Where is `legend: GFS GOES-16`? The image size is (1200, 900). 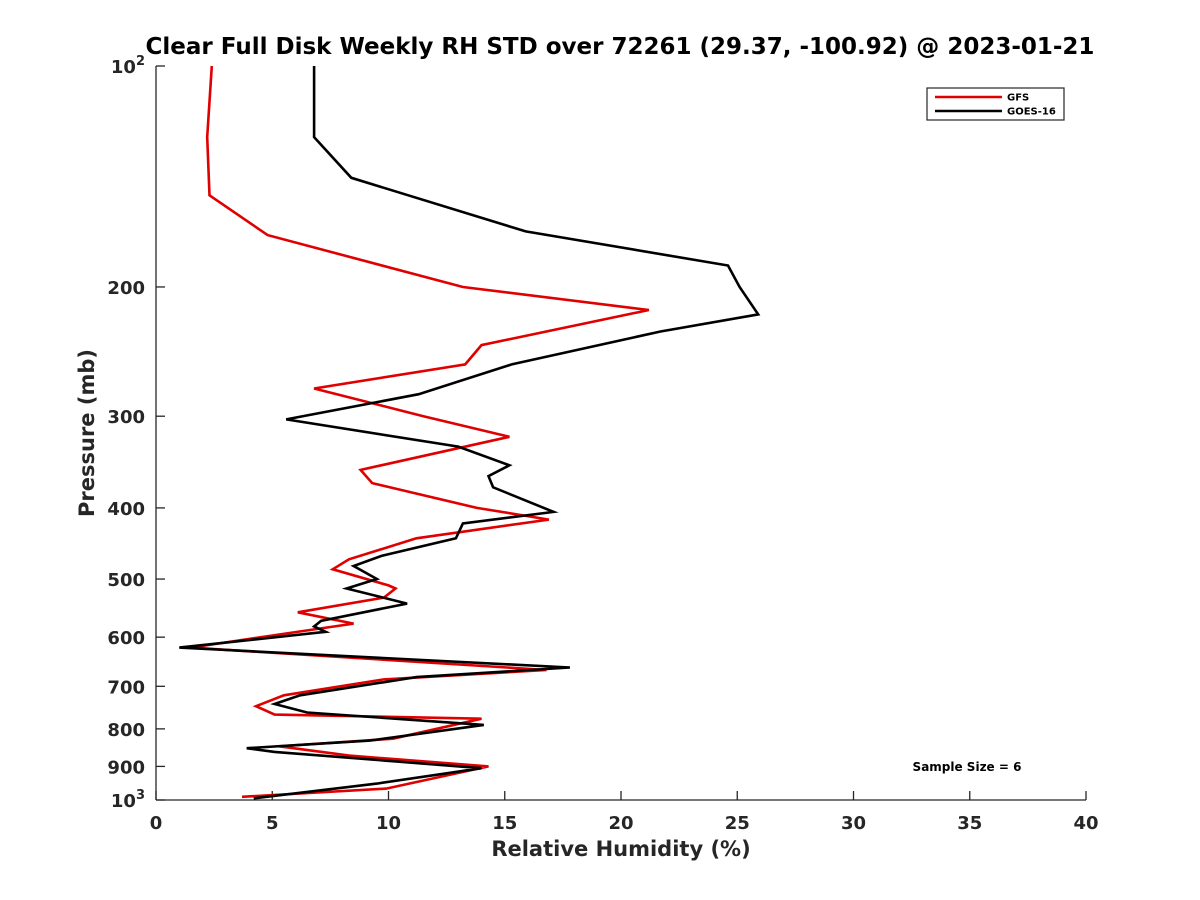 legend: GFS GOES-16 is located at coordinates (995, 104).